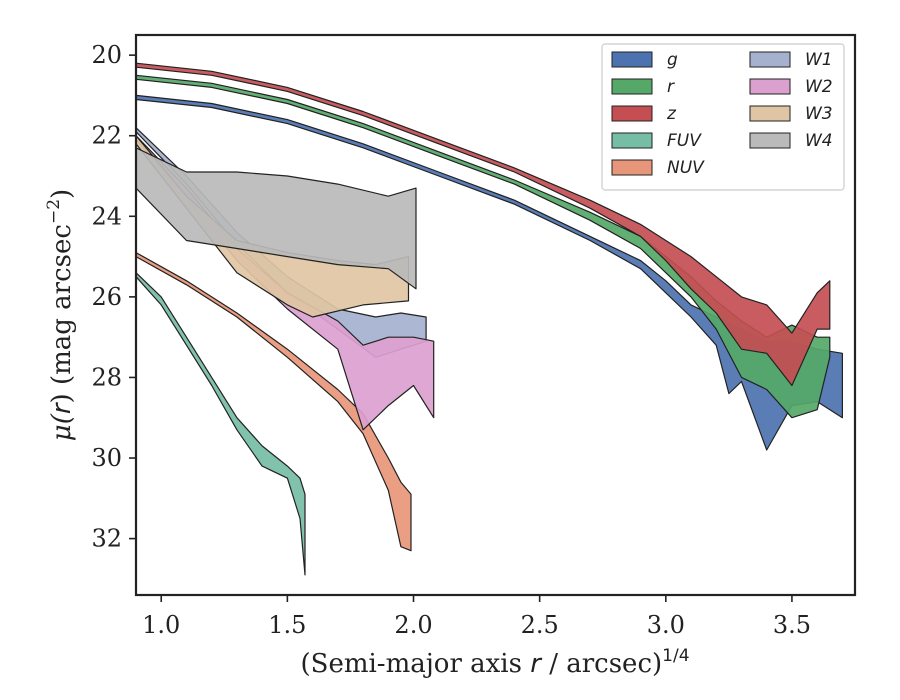  I want to click on y-tick-label: 24, so click(106, 216).